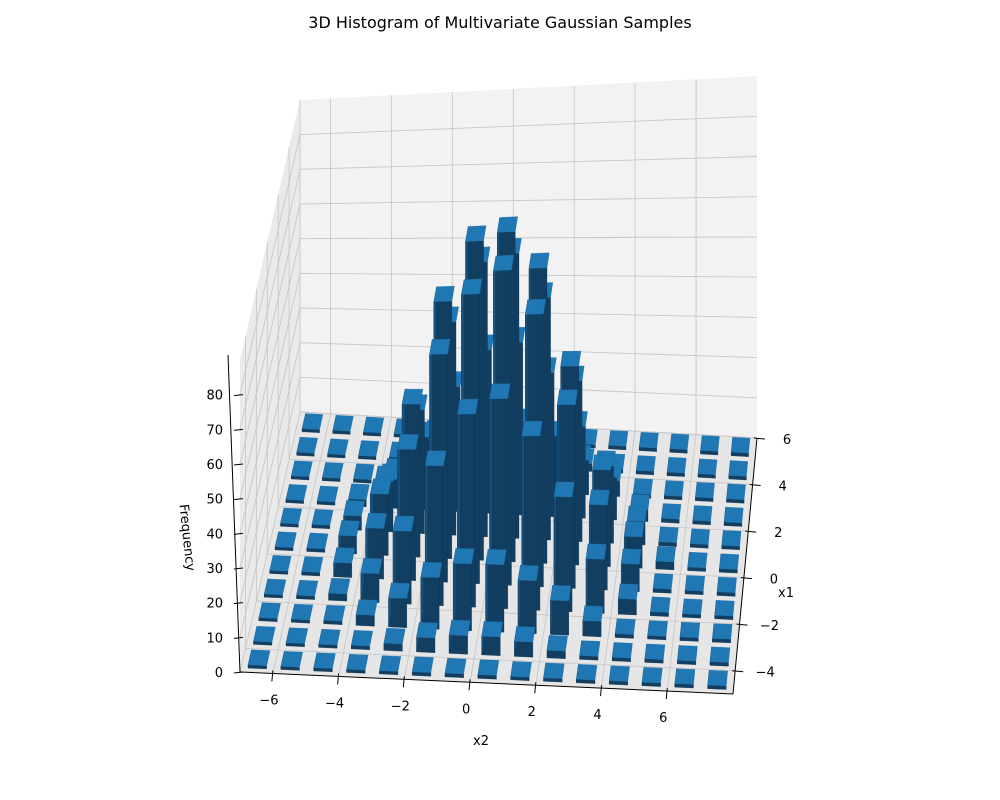 This screenshot has width=1000, height=800. I want to click on z-axis-label: Frequency, so click(187, 537).